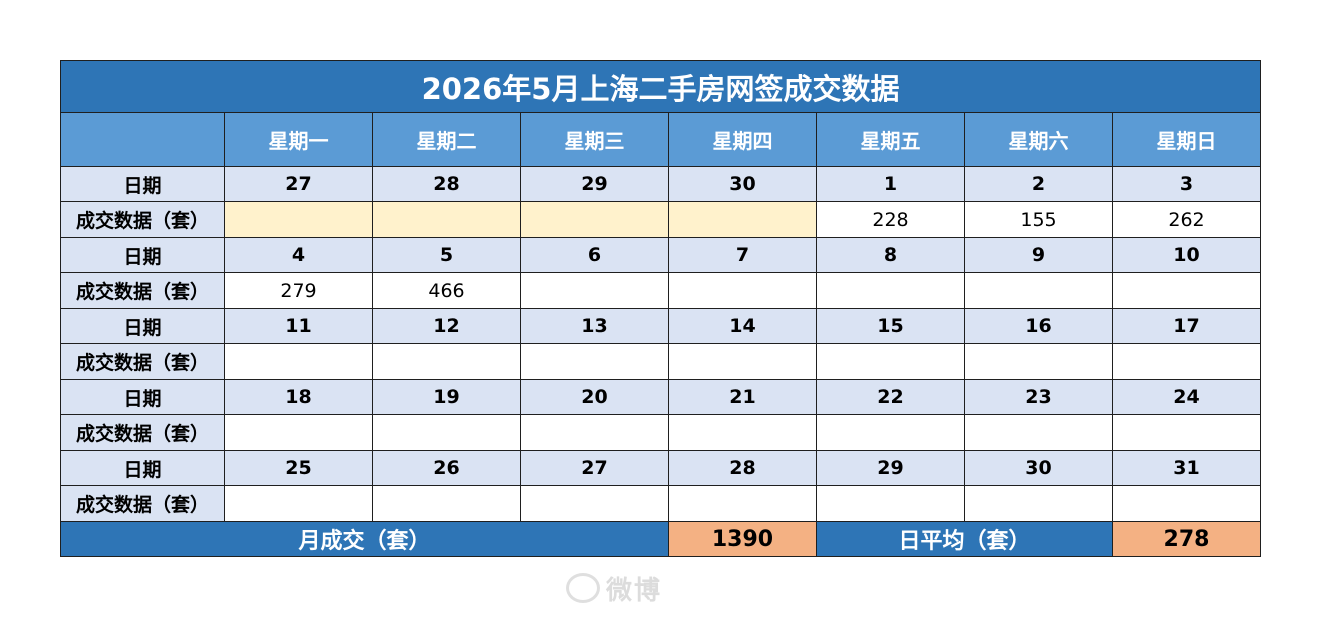 The height and width of the screenshot is (622, 1320). Describe the element at coordinates (298, 326) in the screenshot. I see `date-cell: 11` at that location.